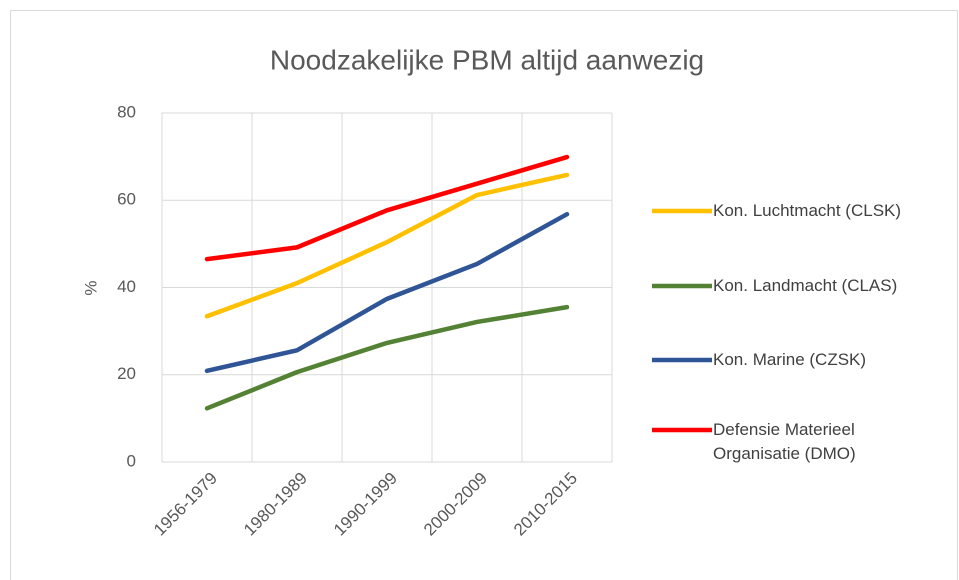 The image size is (959, 580). What do you see at coordinates (126, 373) in the screenshot?
I see `y-tick-label: 20` at bounding box center [126, 373].